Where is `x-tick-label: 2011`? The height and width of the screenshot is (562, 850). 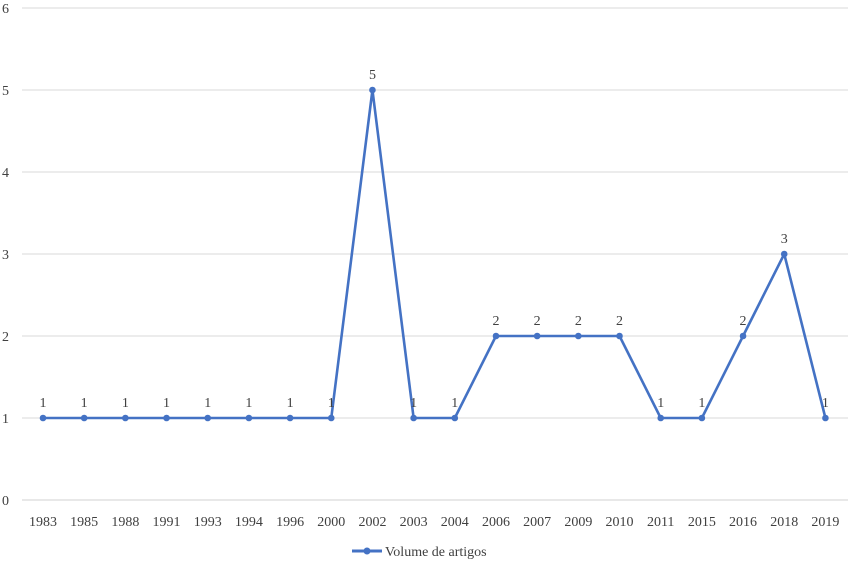
x-tick-label: 2011 is located at coordinates (660, 522).